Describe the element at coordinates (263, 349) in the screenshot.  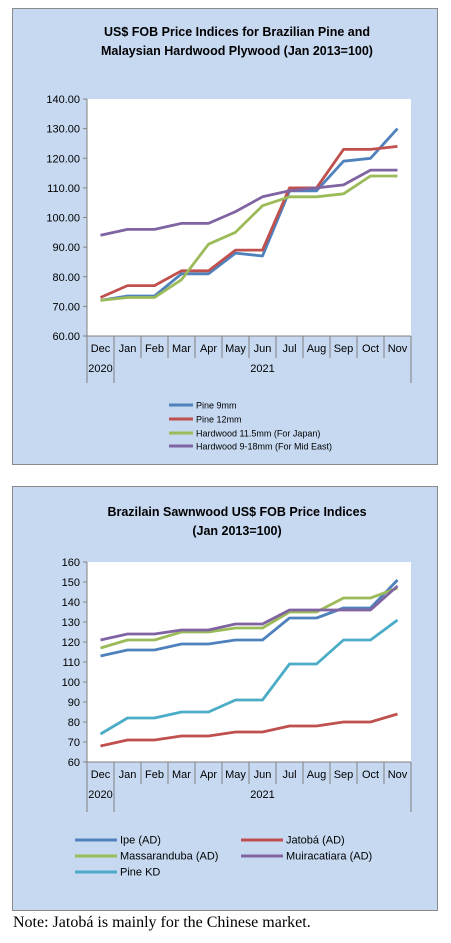
I see `plywood-x-tick-label: Jun` at that location.